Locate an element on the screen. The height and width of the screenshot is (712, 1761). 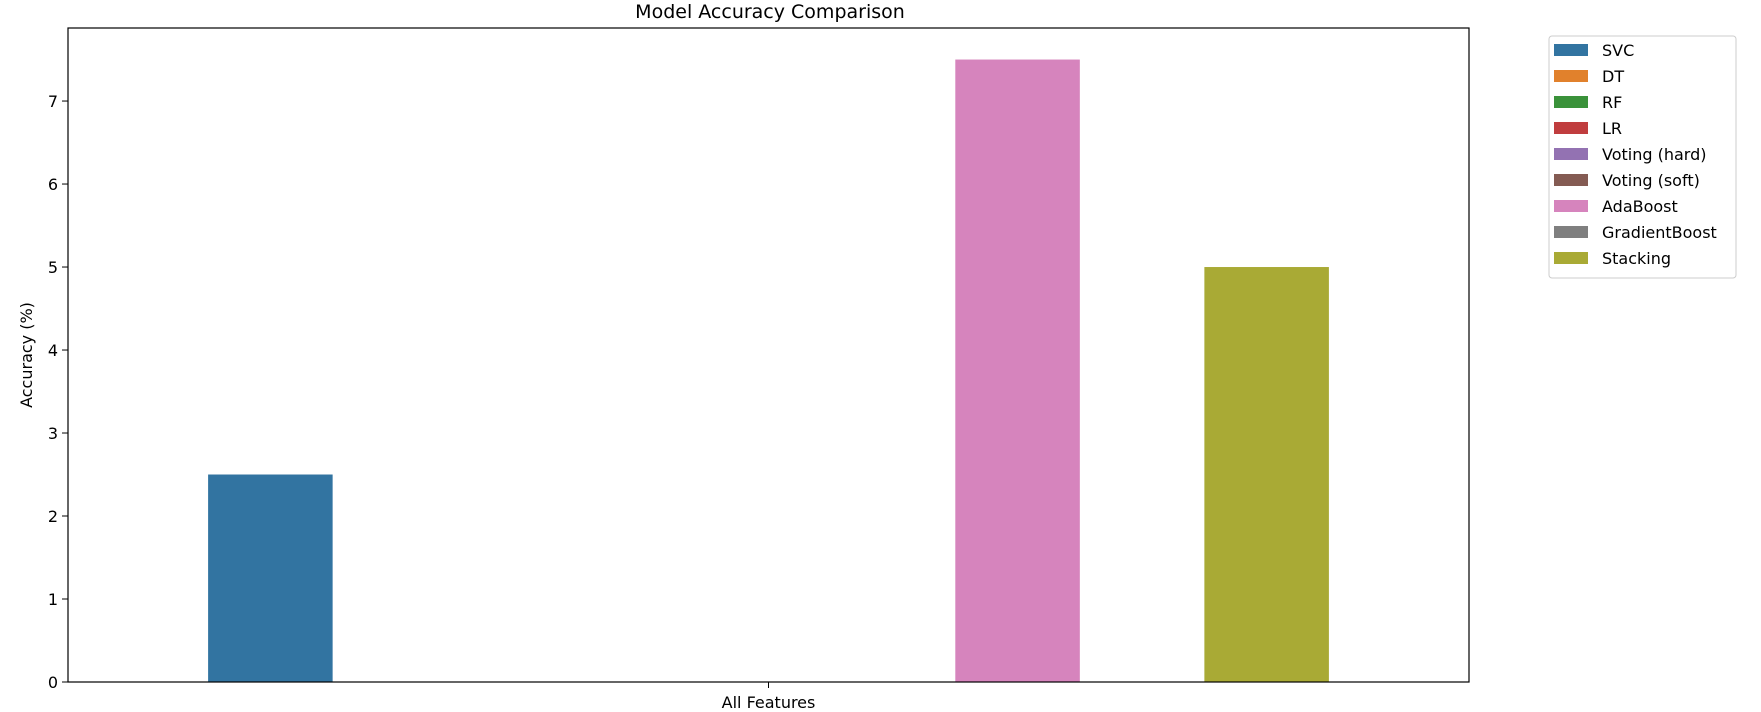
y-tick-label: 5 is located at coordinates (53, 267).